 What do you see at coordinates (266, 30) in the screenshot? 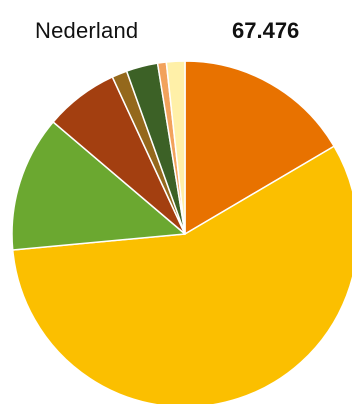
I see `region-total: 67.476` at bounding box center [266, 30].